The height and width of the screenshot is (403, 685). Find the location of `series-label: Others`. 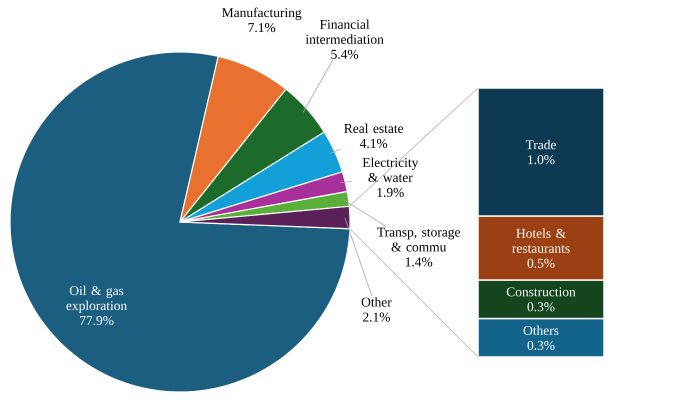

series-label: Others is located at coordinates (541, 331).